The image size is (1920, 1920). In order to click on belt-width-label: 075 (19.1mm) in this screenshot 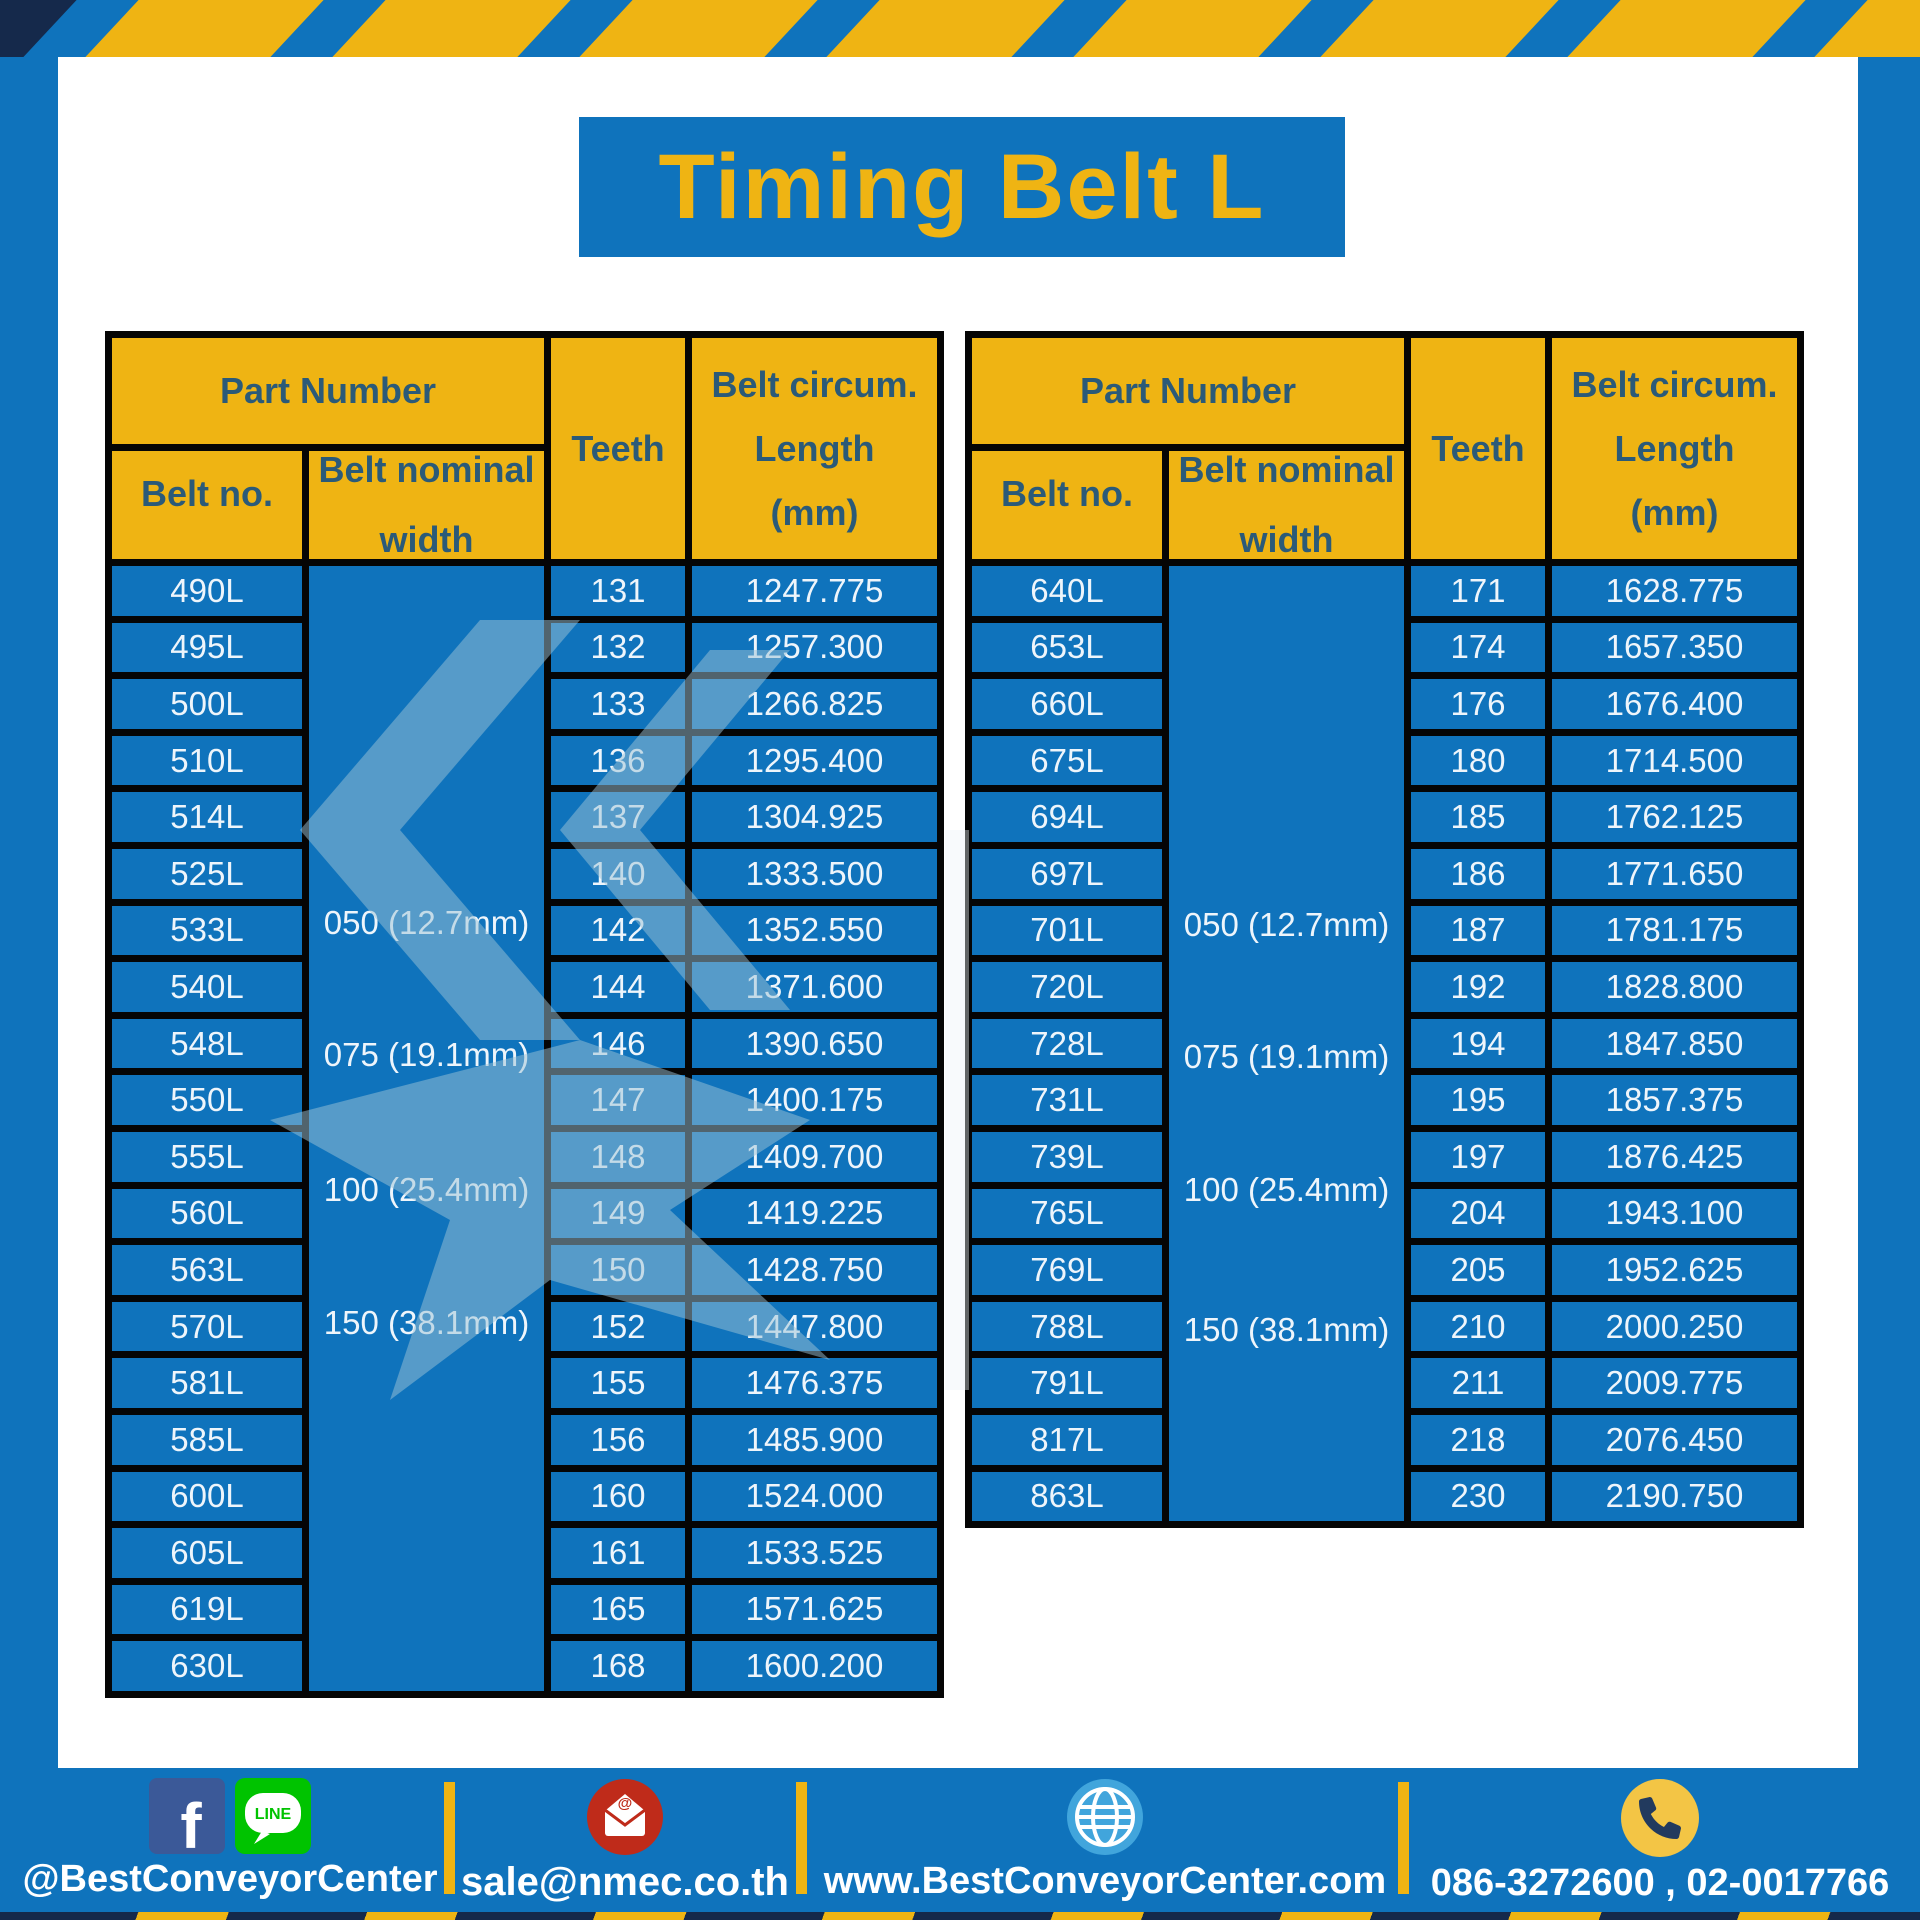, I will do `click(426, 1055)`.